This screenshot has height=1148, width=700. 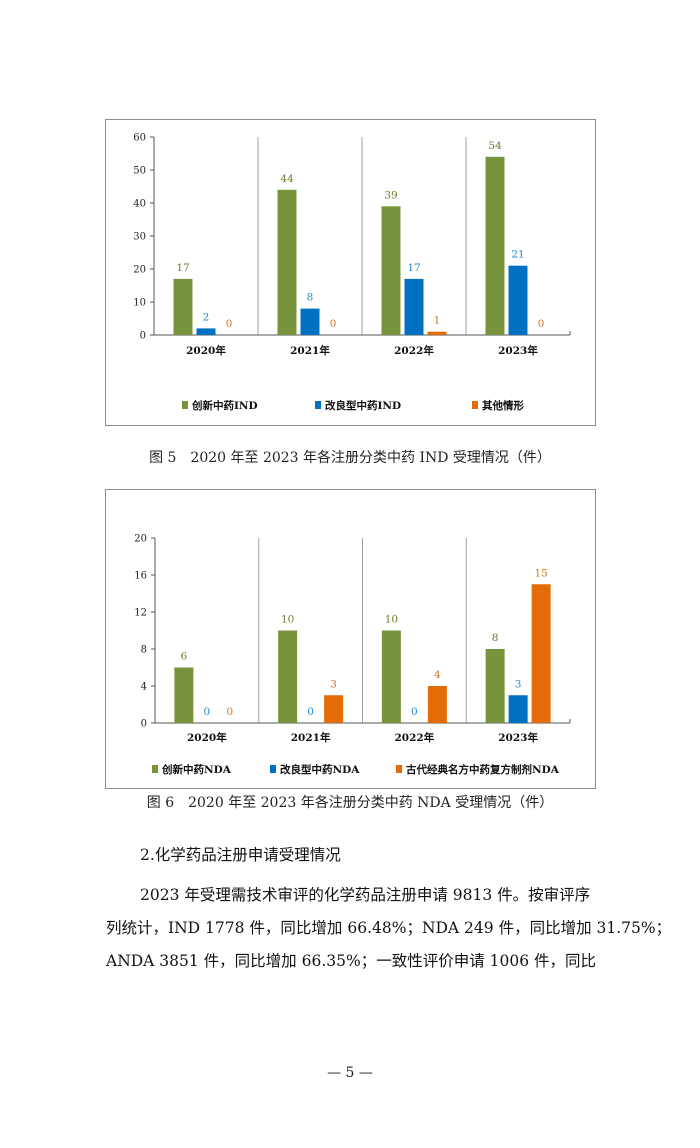 What do you see at coordinates (495, 146) in the screenshot?
I see `data-label: 54` at bounding box center [495, 146].